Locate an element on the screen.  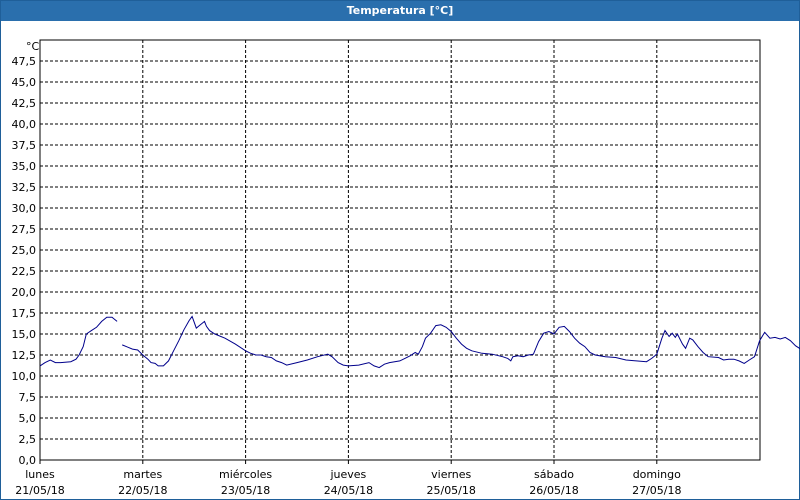
x-tick-date: 22/05/18 is located at coordinates (142, 490).